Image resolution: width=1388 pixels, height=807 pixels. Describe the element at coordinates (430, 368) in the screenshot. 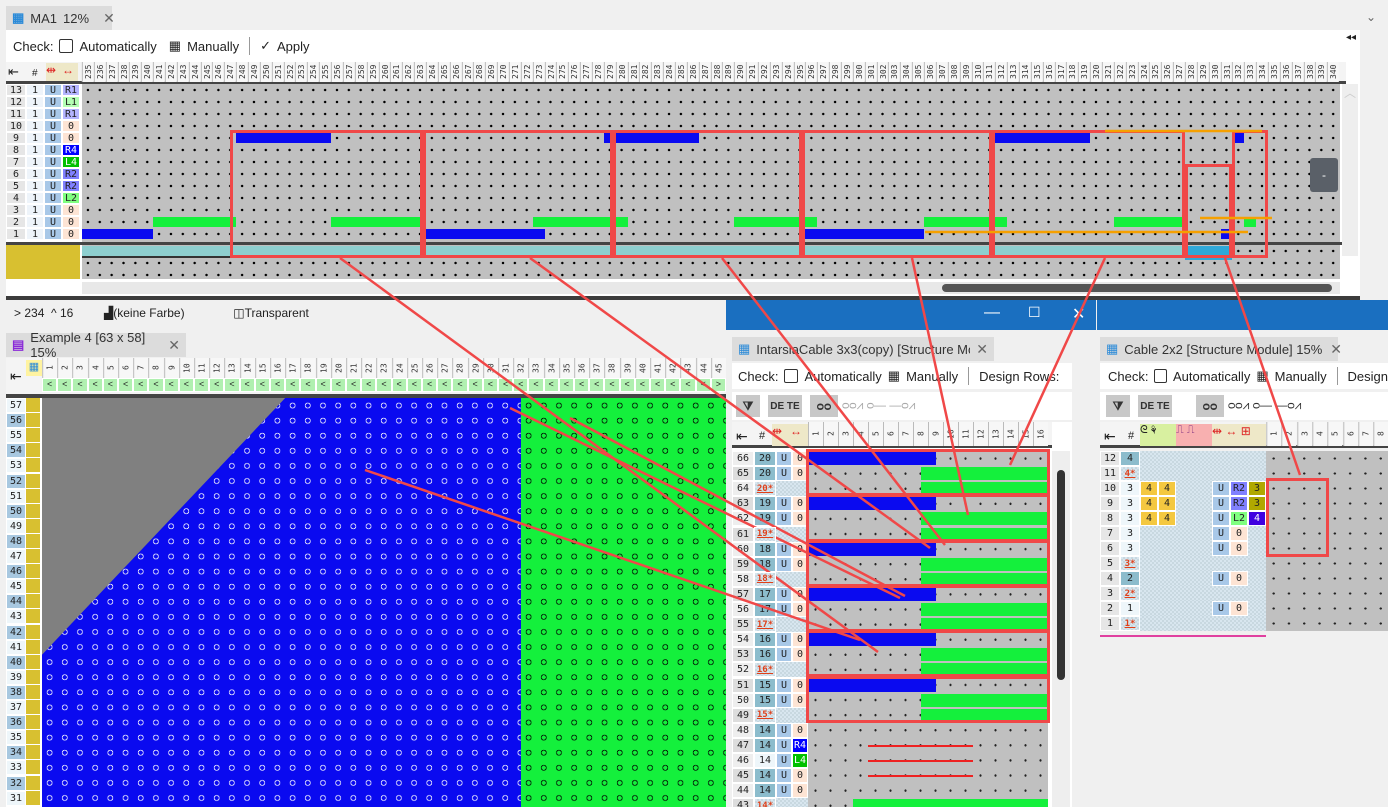

I see `column-number: 26` at that location.